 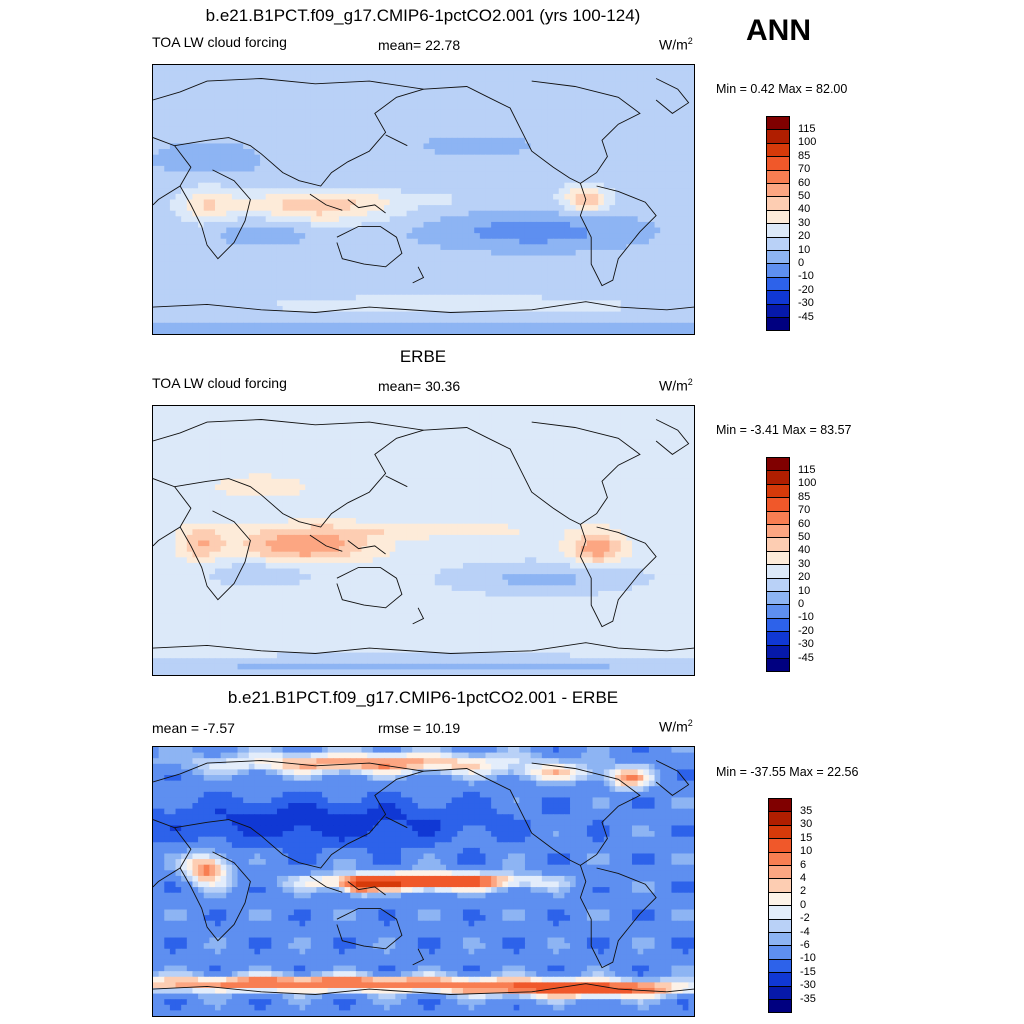 What do you see at coordinates (419, 728) in the screenshot?
I see `panel-3-rmse-label: rmse = 10.19` at bounding box center [419, 728].